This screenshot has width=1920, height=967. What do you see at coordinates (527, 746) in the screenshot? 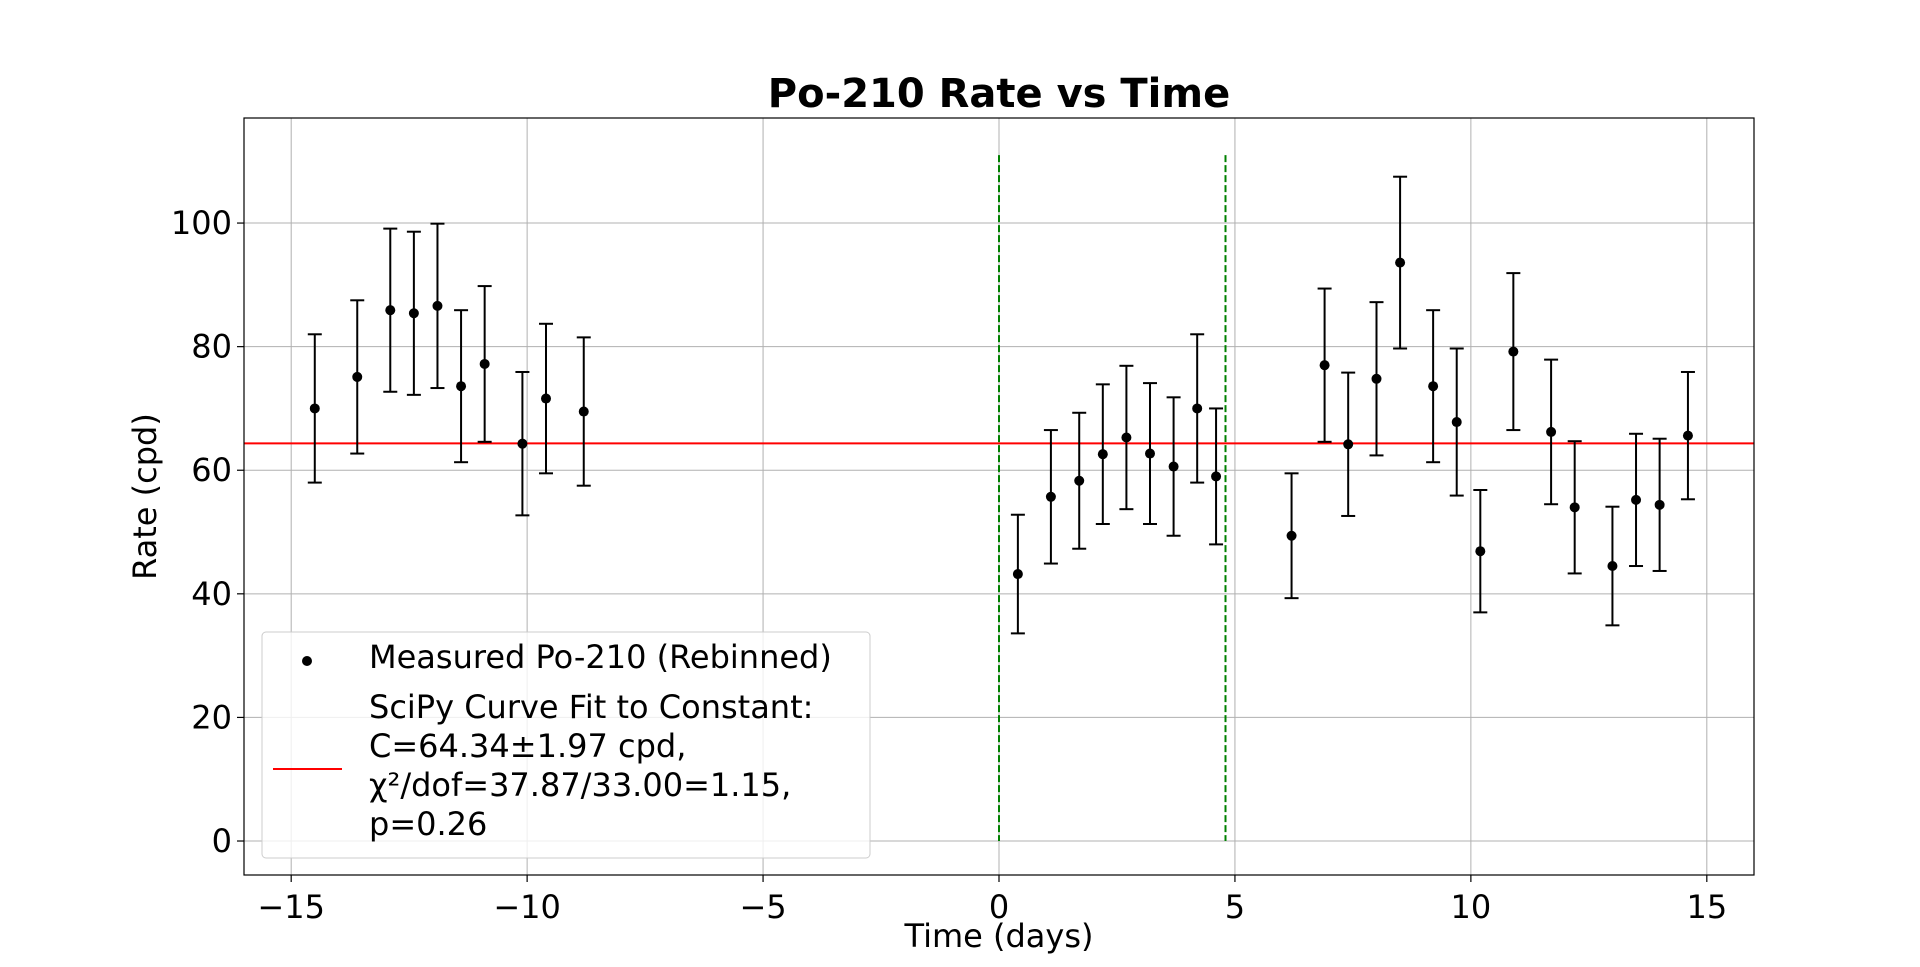
I see `legend-label-fit-line-2: C=64.34±1.97 cpd,` at bounding box center [527, 746].